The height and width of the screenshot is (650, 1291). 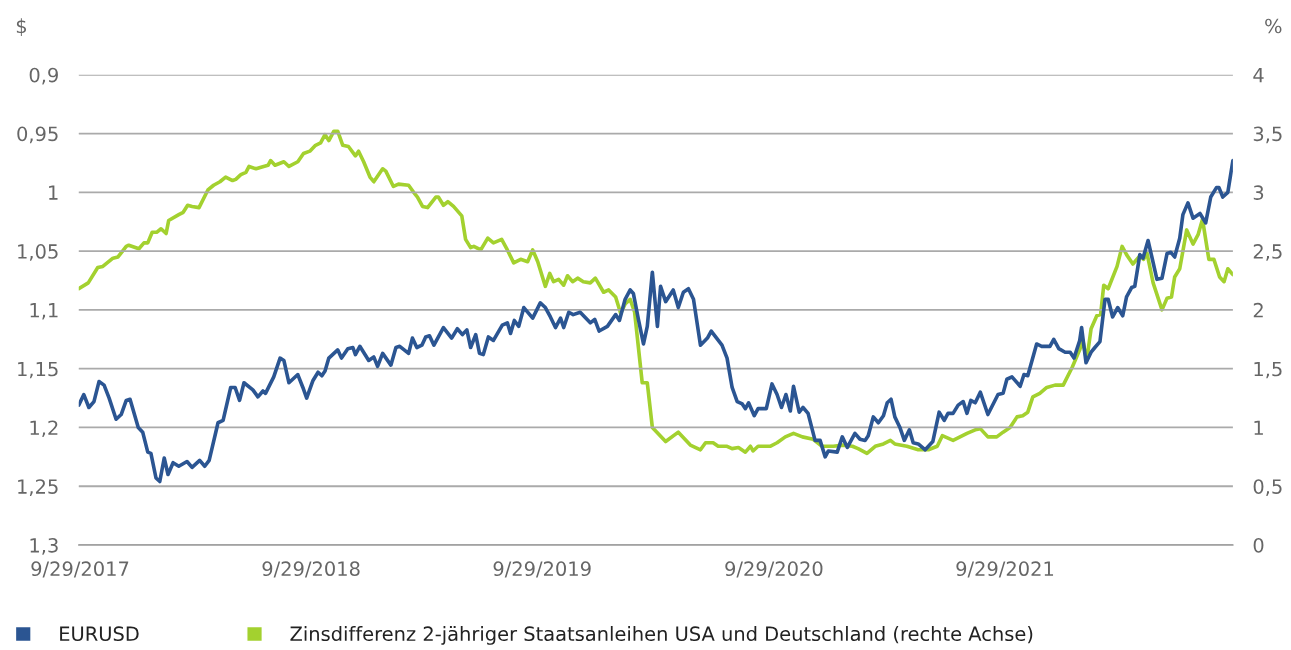 What do you see at coordinates (38, 370) in the screenshot?
I see `y-tick-label: 1,15` at bounding box center [38, 370].